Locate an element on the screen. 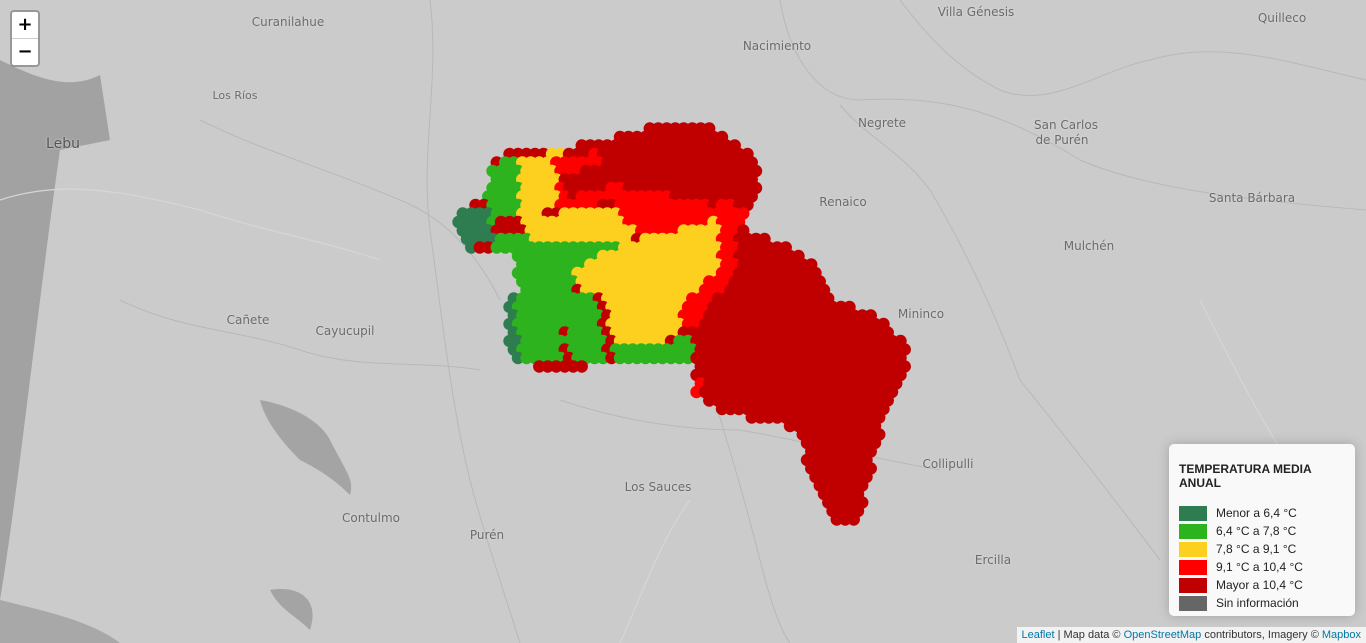 The image size is (1366, 643). place-label: Purén is located at coordinates (487, 535).